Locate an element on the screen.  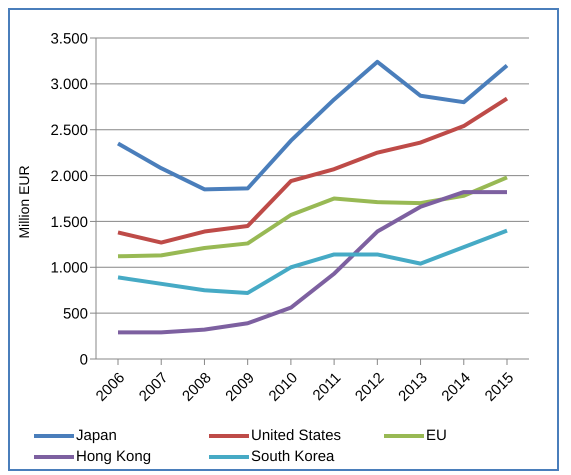
y-tick-label: 3.500 is located at coordinates (69, 39).